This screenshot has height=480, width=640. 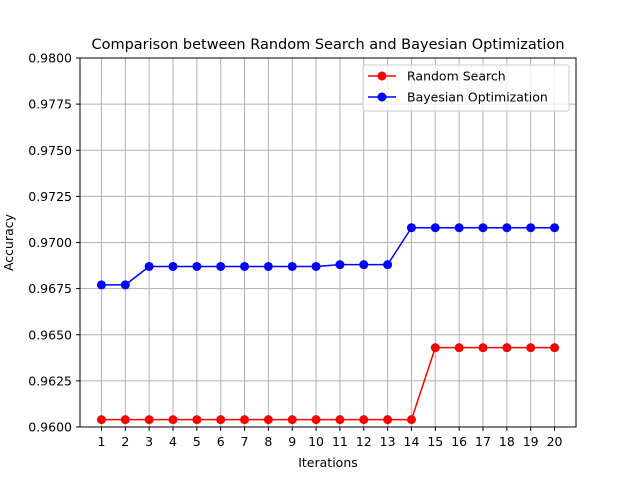 I want to click on x-tick-label: 11, so click(x=340, y=441).